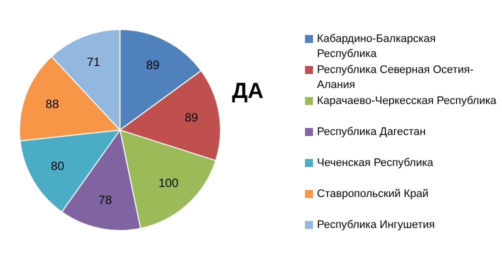 The image size is (502, 275). Describe the element at coordinates (57, 165) in the screenshot. I see `data-label: 80` at that location.